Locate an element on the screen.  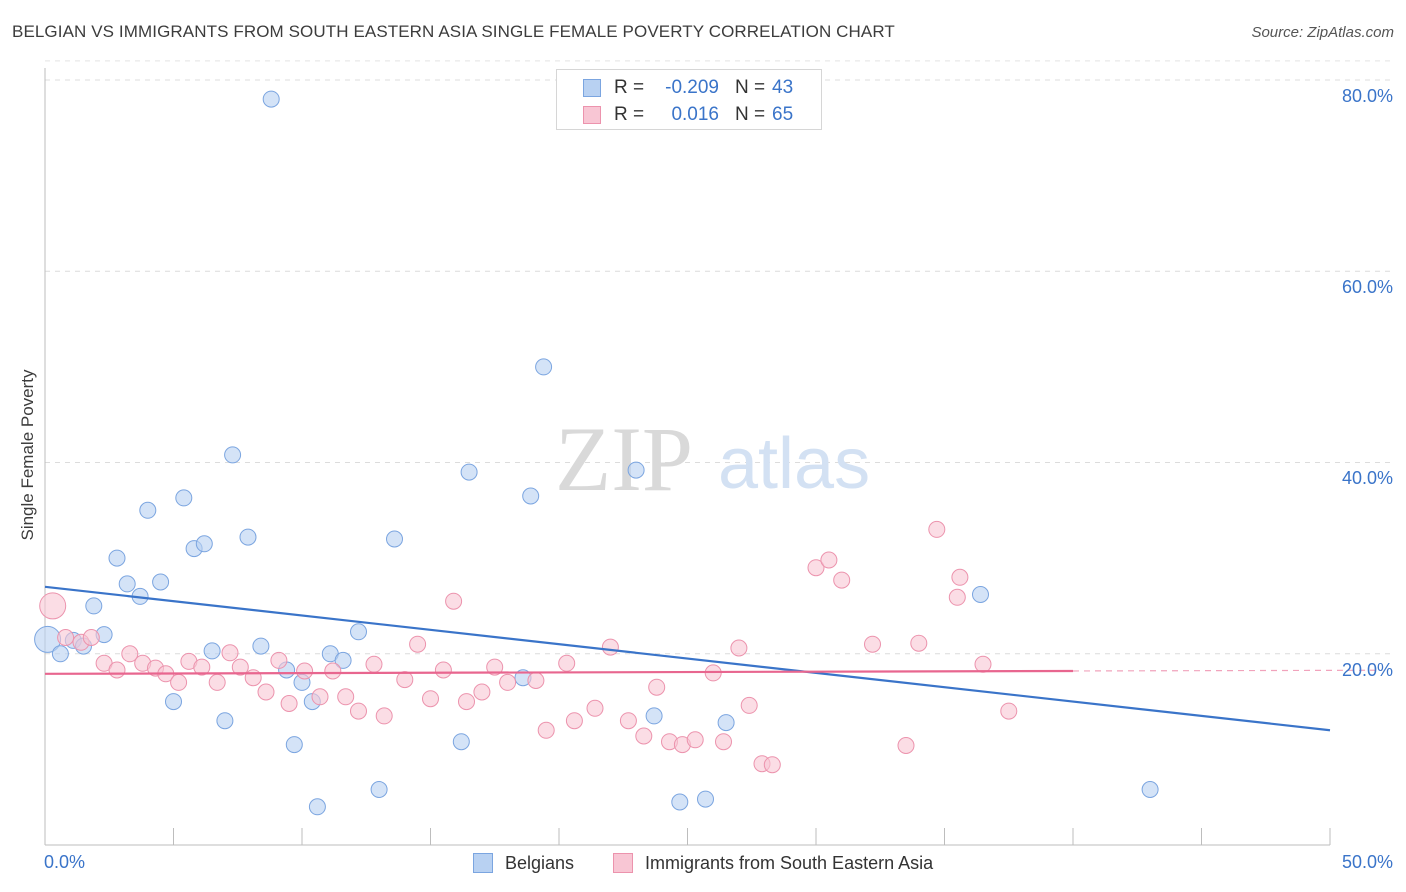
immigrants-trendline-extension is located at coordinates (1227, 670).